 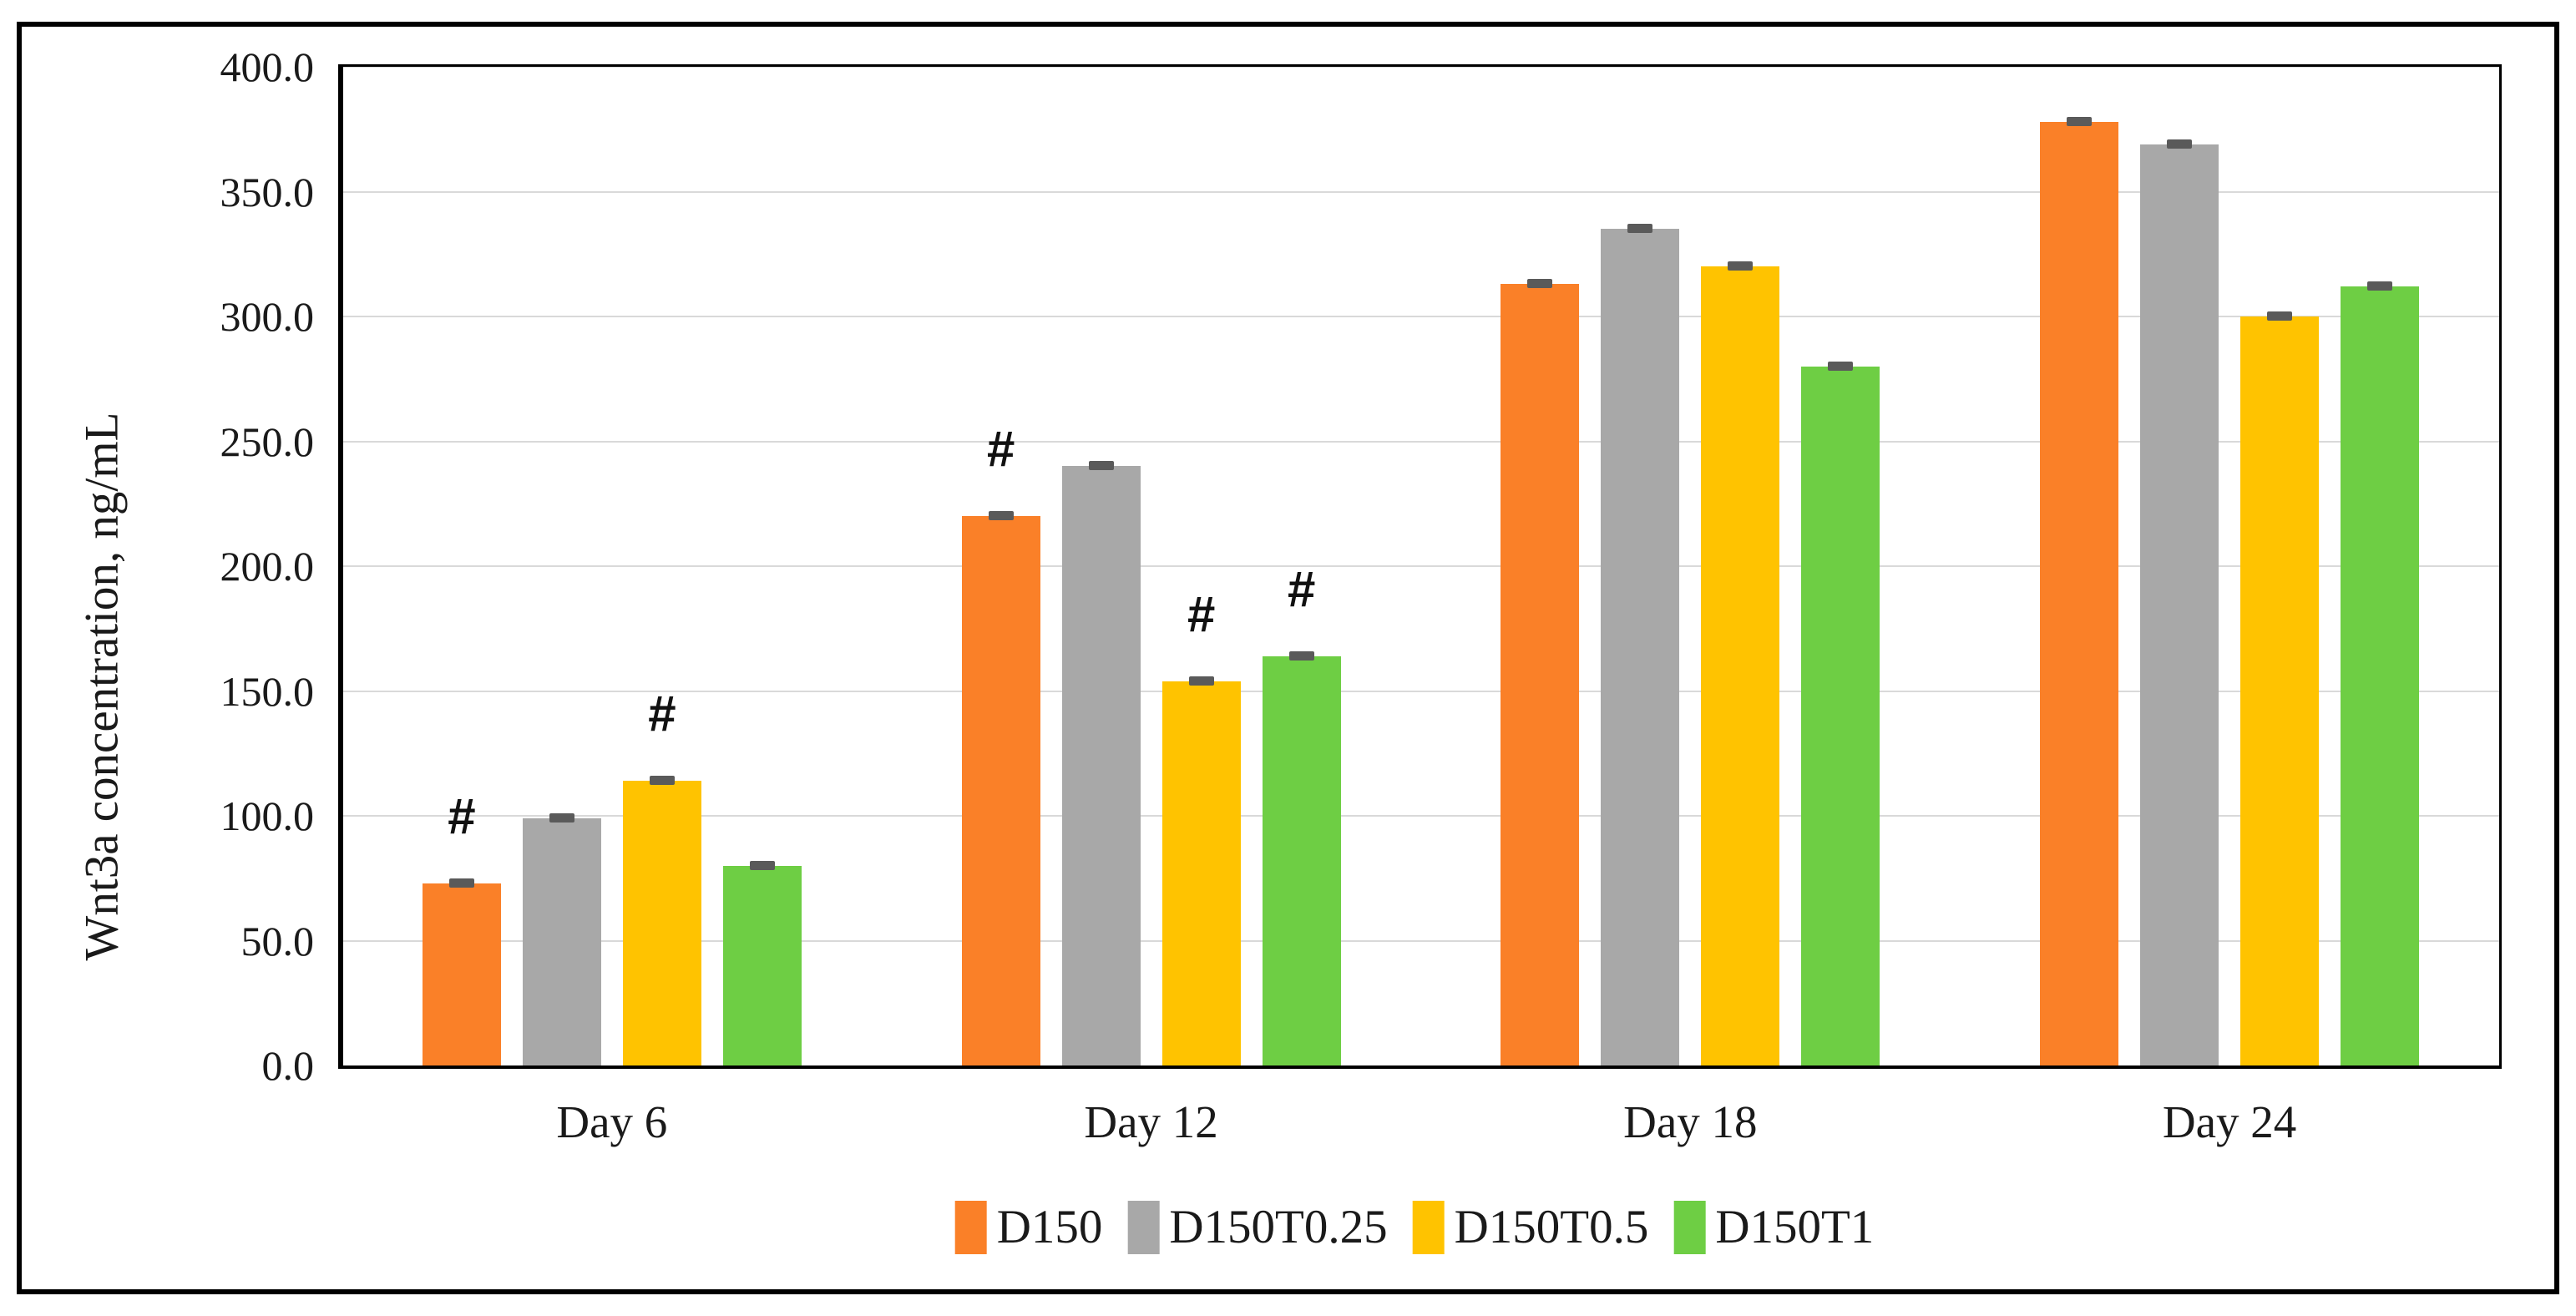 I want to click on legend-label-d150t0-25: D150T0.25, so click(x=1278, y=1227).